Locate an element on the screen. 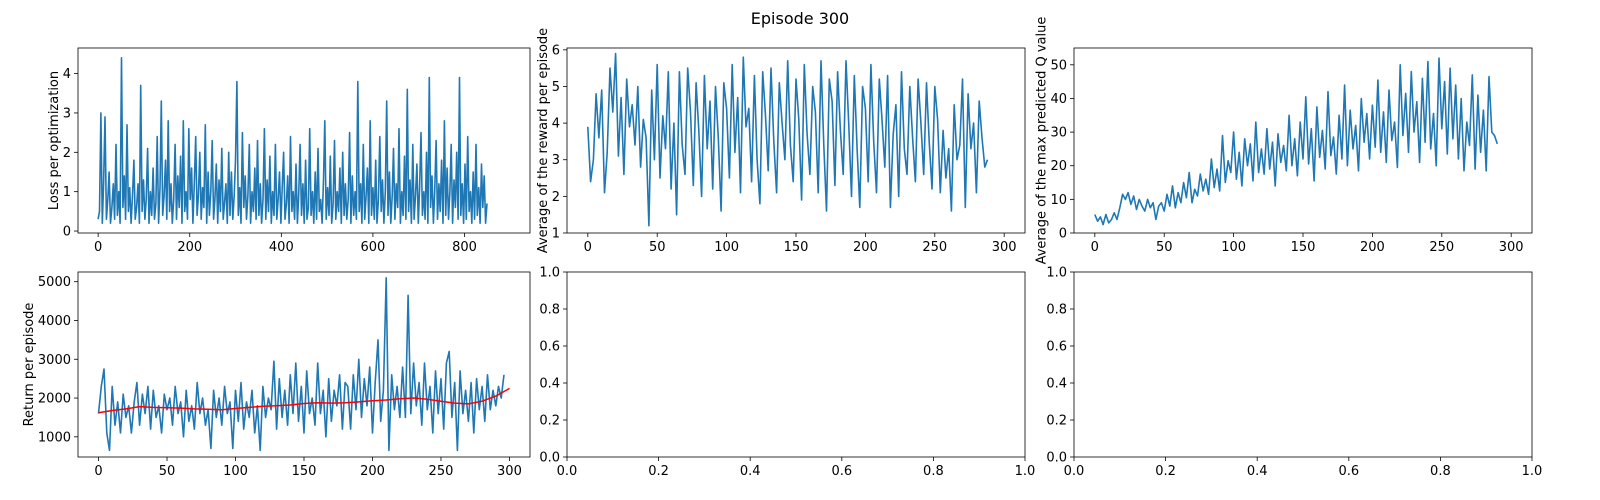 This screenshot has height=500, width=1600. y-axis-label: Return per episode is located at coordinates (29, 365).